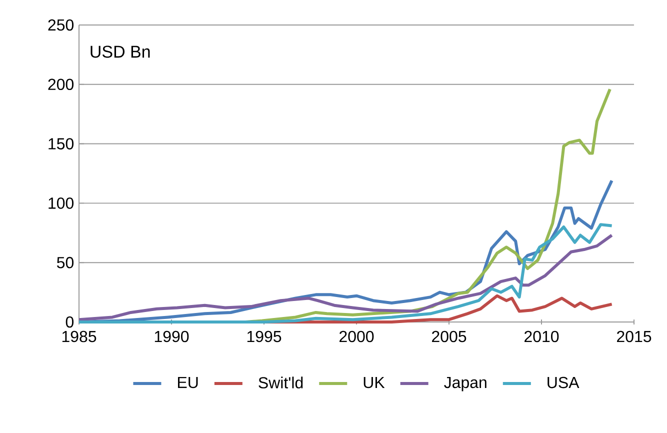 The image size is (667, 433). I want to click on legend-label: USA, so click(564, 382).